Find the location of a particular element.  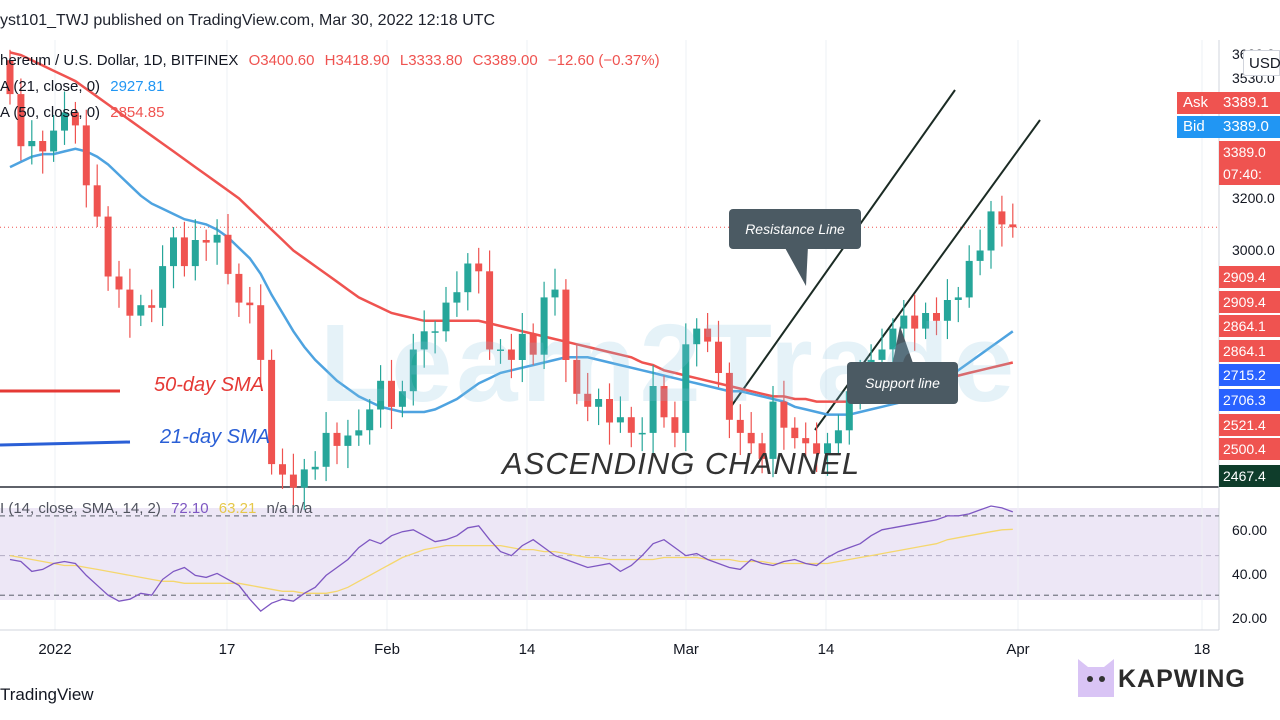

rsi-extra: n/a n/a is located at coordinates (289, 508).